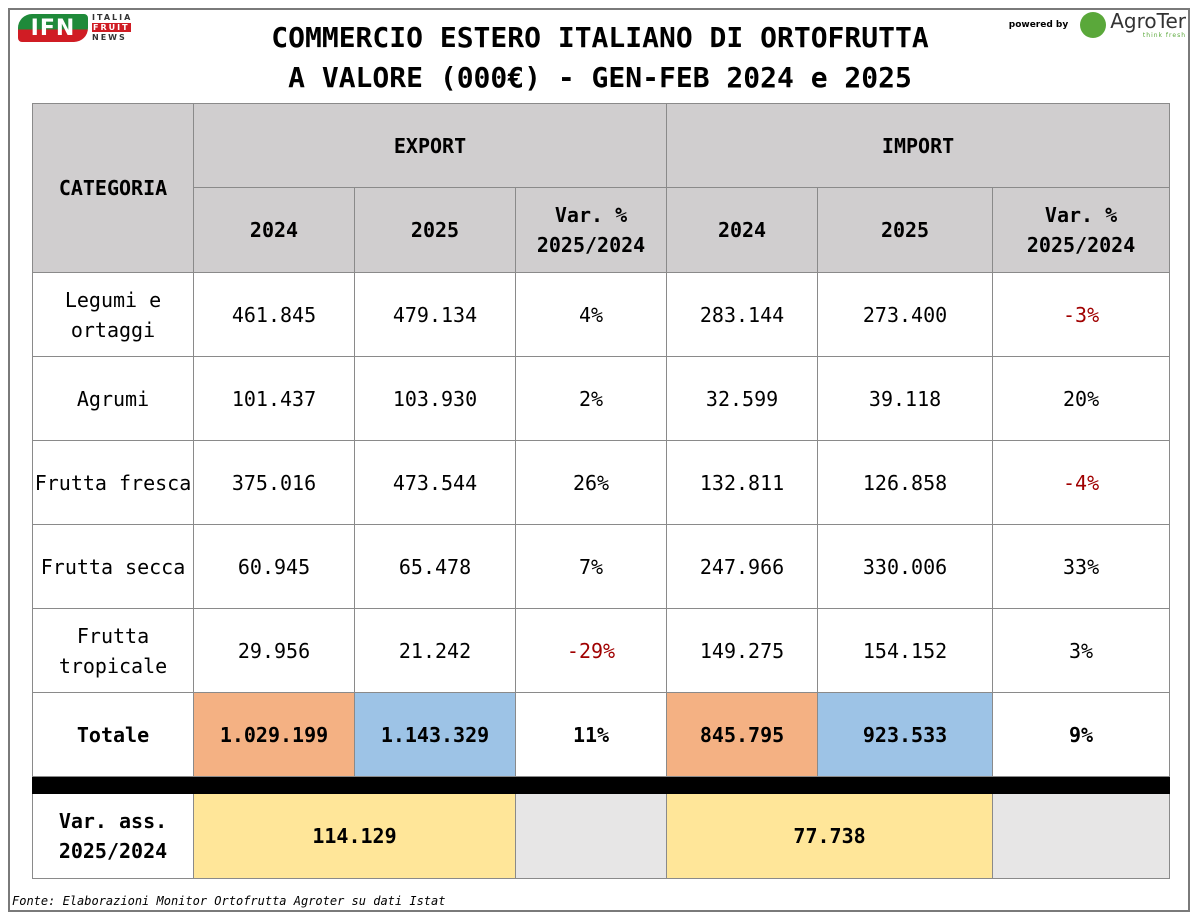 This screenshot has height=922, width=1200. I want to click on ifn-line3: NEWS, so click(109, 37).